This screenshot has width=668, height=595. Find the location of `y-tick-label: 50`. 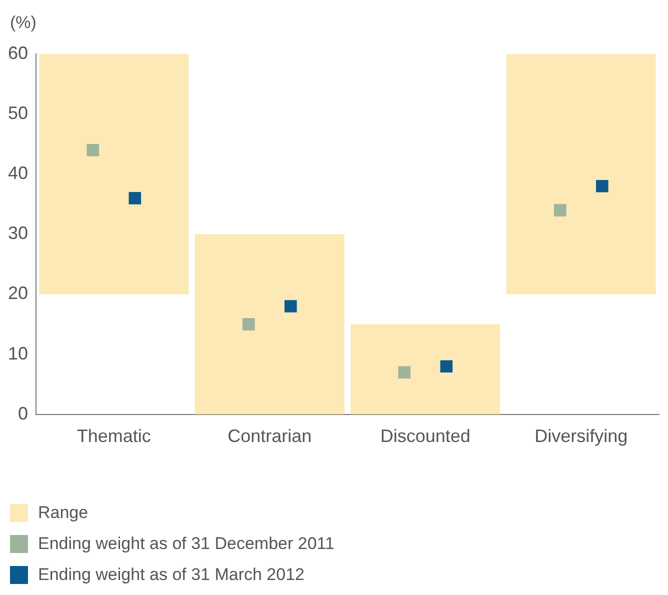

y-tick-label: 50 is located at coordinates (18, 113).